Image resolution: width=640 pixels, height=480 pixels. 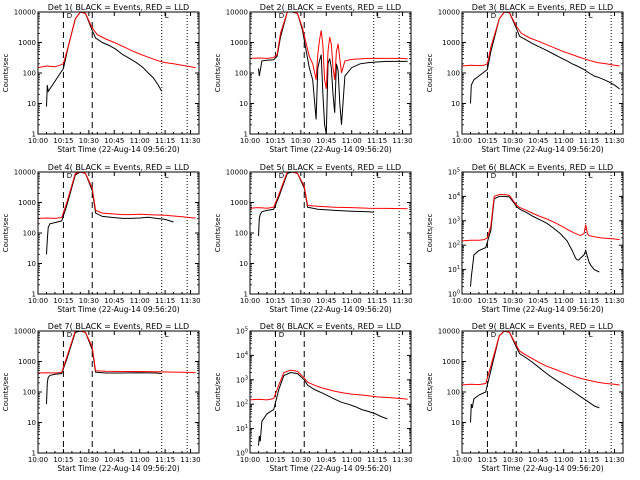 What do you see at coordinates (542, 7) in the screenshot?
I see `panel-title: Det 3( BLACK = Events, RED = LLD` at bounding box center [542, 7].